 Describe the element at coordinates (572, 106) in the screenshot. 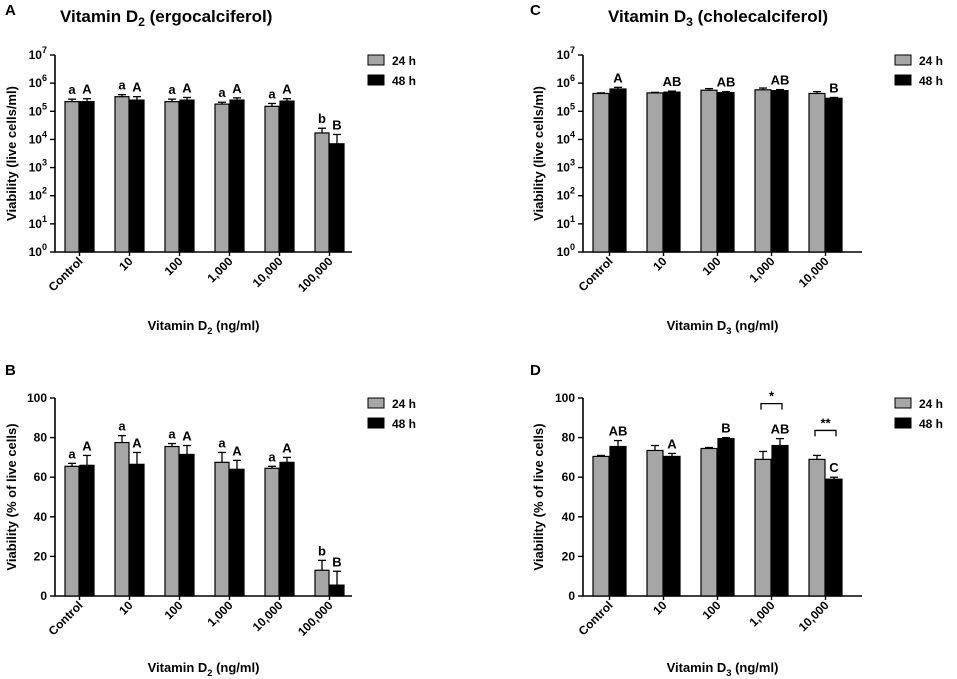

I see `y-tick-exponent: 5` at that location.